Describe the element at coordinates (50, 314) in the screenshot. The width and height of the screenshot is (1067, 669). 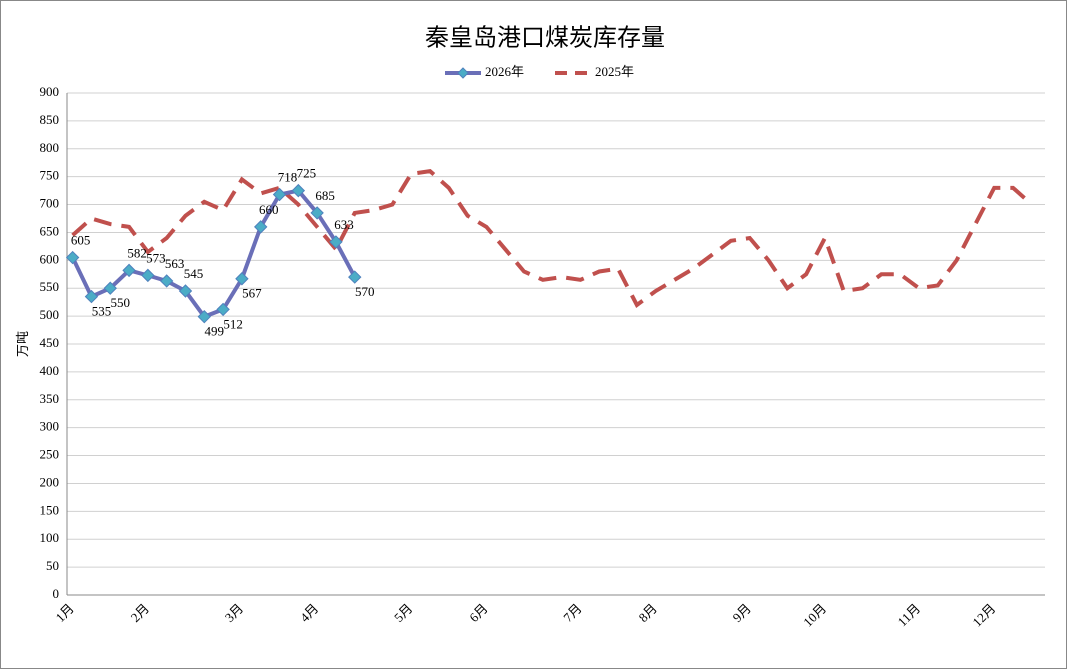
I see `y-tick-label: 500` at that location.